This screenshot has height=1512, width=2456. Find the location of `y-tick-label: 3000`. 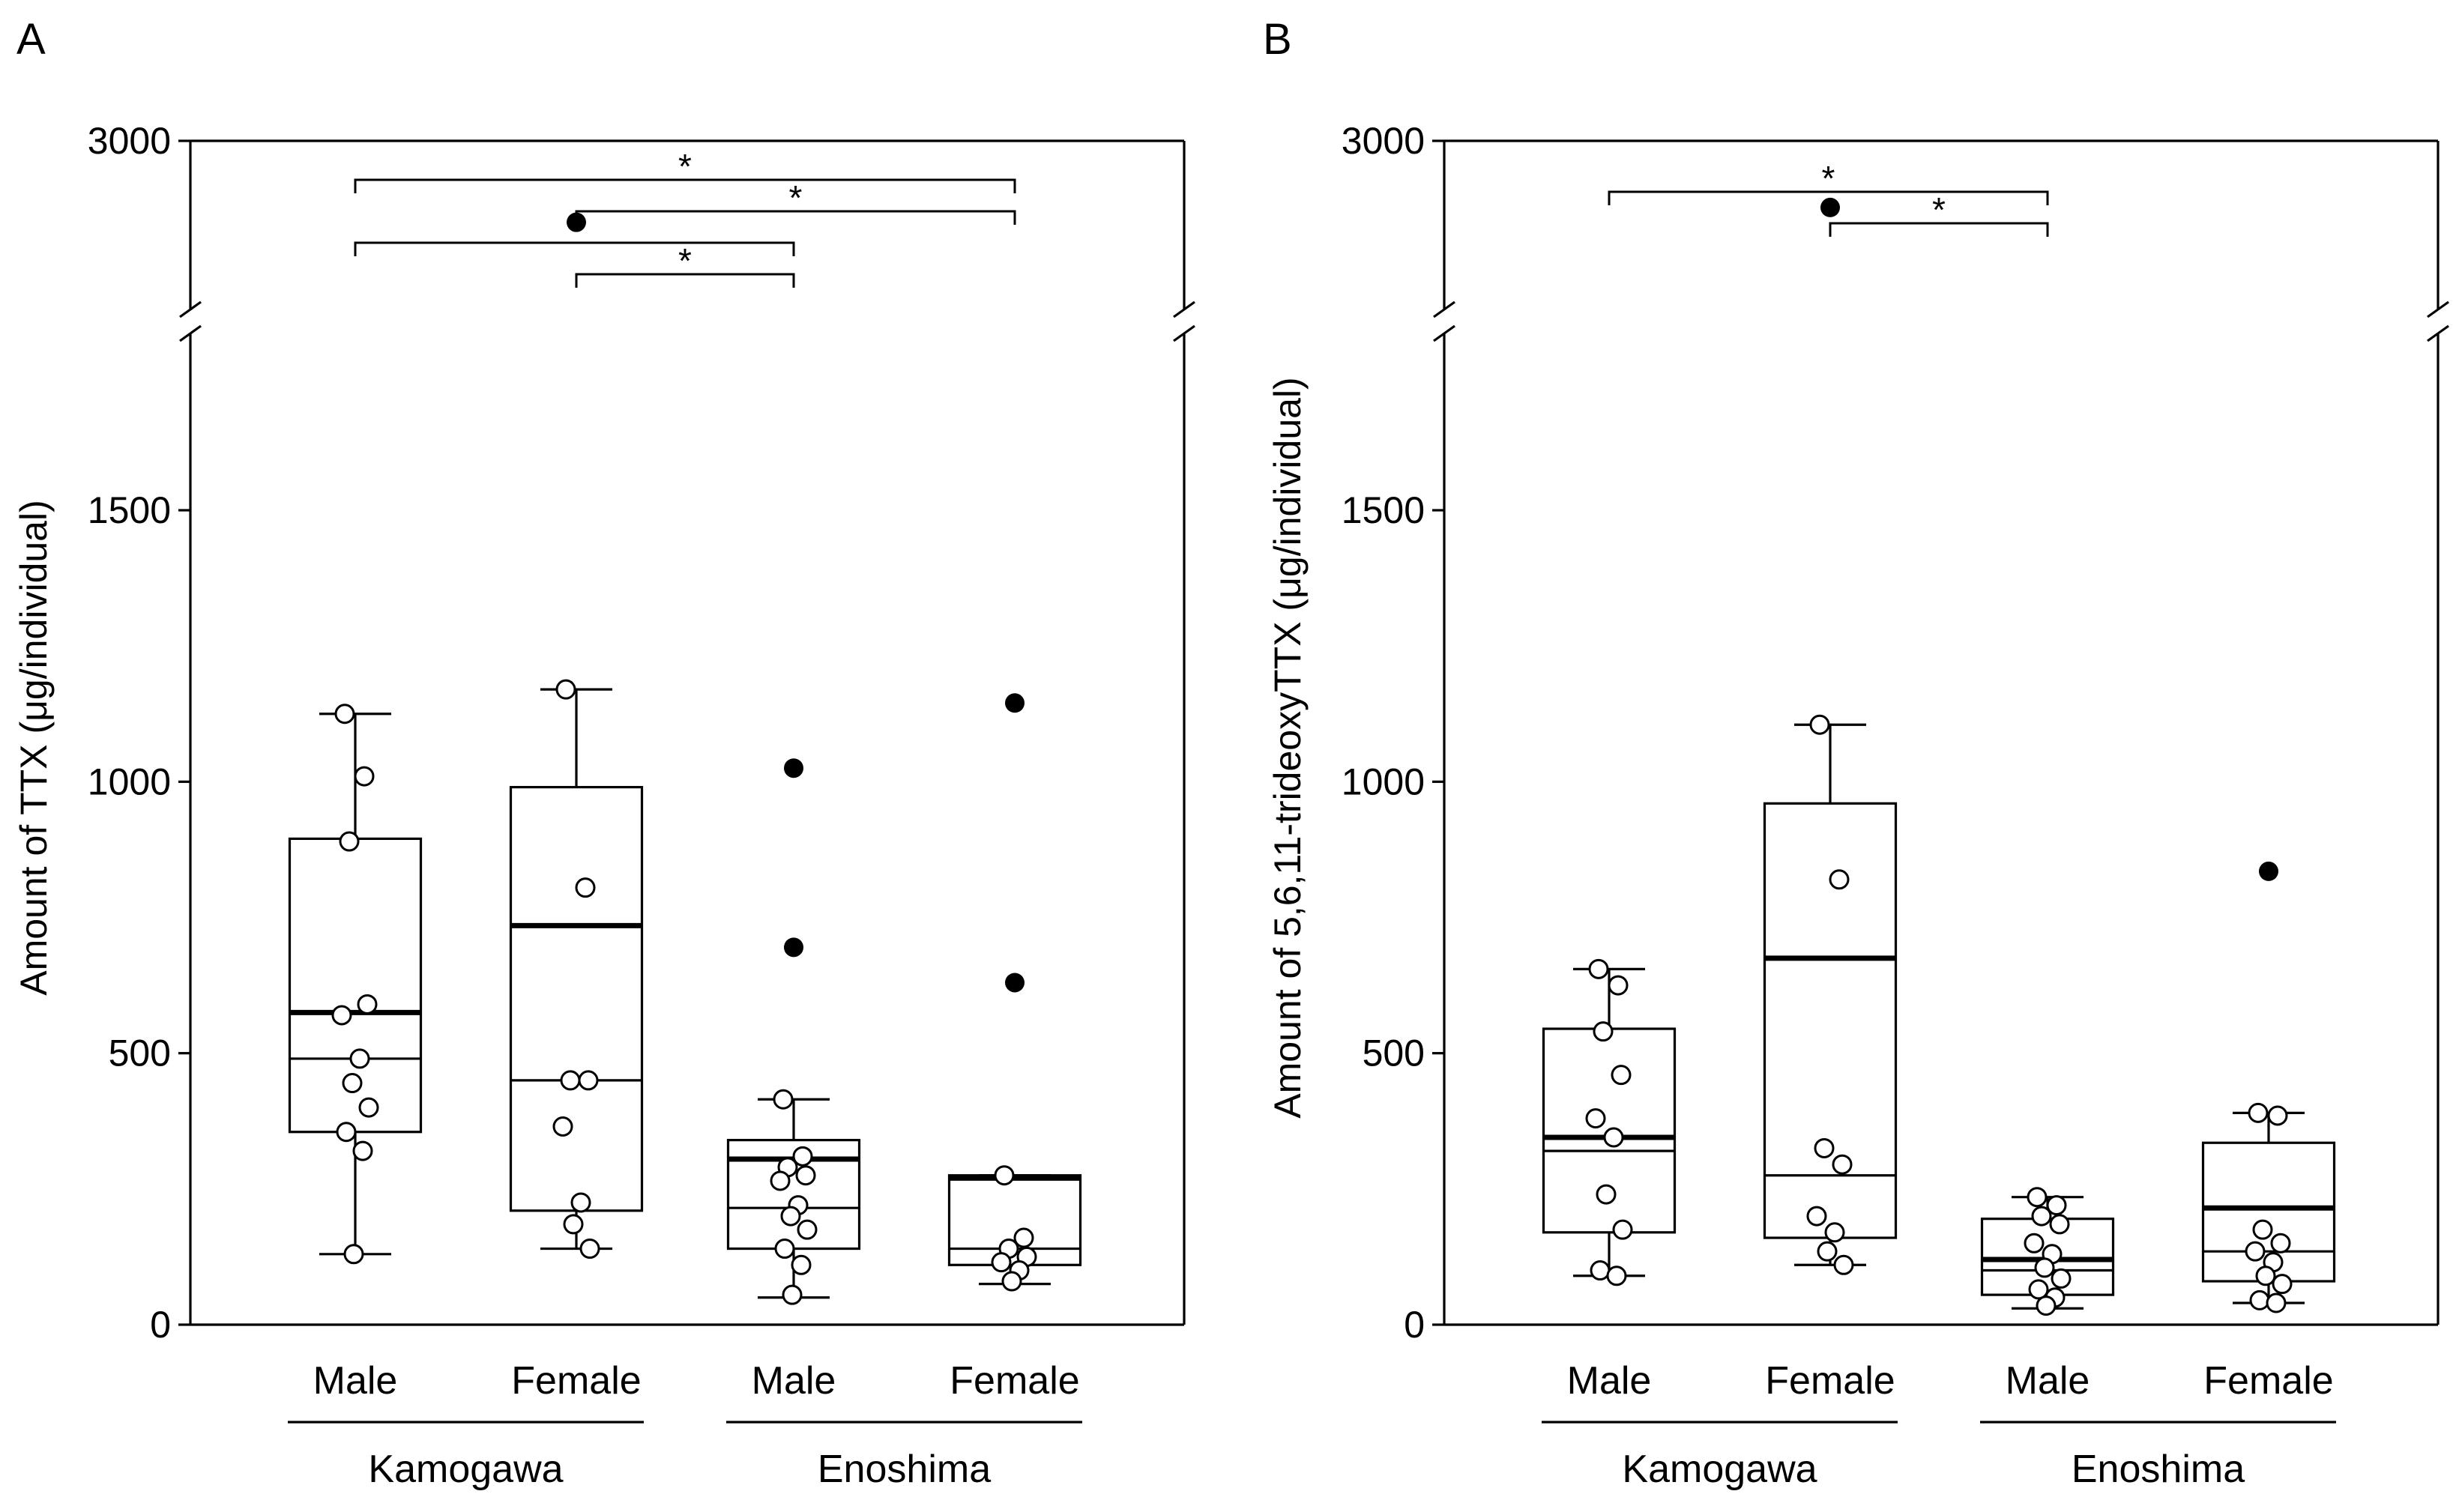

y-tick-label: 3000 is located at coordinates (1383, 141).